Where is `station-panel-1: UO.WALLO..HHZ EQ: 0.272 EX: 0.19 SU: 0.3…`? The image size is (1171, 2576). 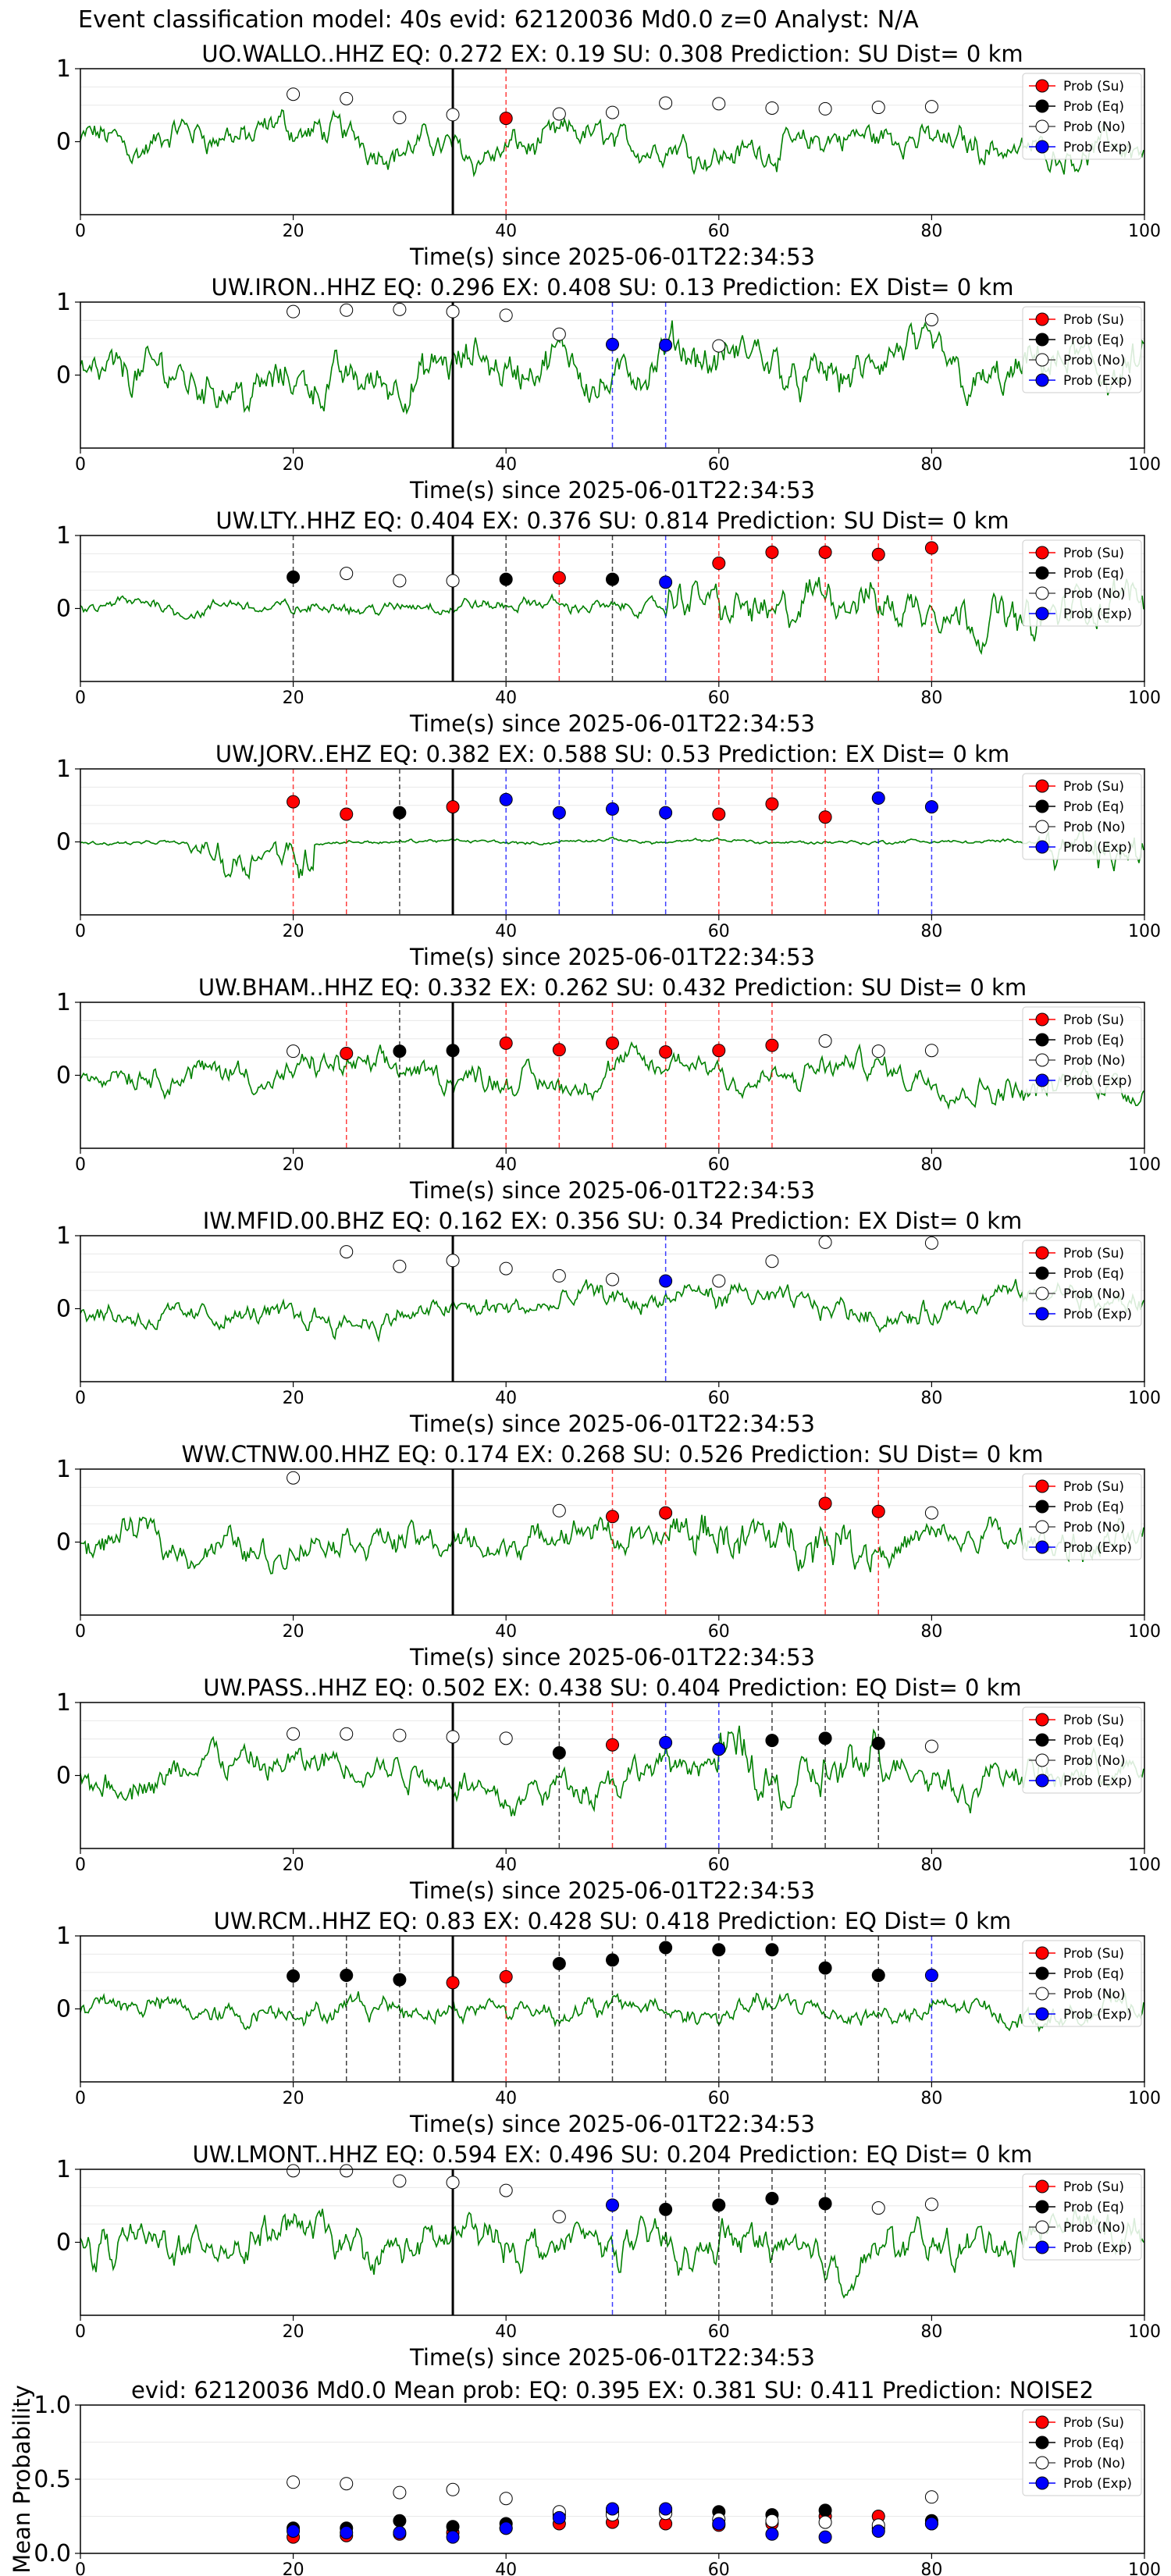 station-panel-1: UO.WALLO..HHZ EQ: 0.272 EX: 0.19 SU: 0.3… is located at coordinates (608, 155).